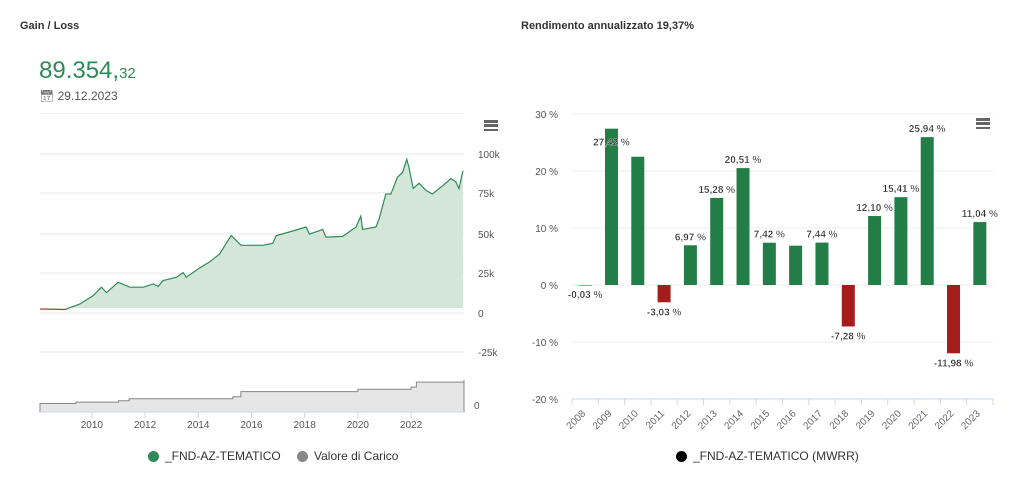  What do you see at coordinates (50, 26) in the screenshot?
I see `gain-loss-title: Gain / Loss` at bounding box center [50, 26].